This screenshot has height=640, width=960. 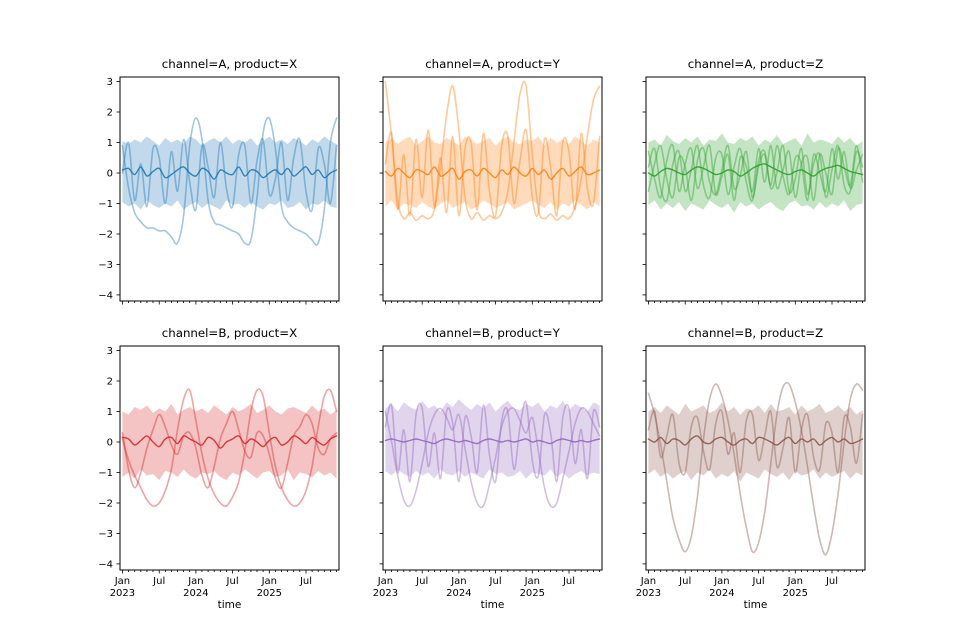 What do you see at coordinates (492, 64) in the screenshot?
I see `subplot-title-channel-a-product-y: channel=A, product=Y` at bounding box center [492, 64].